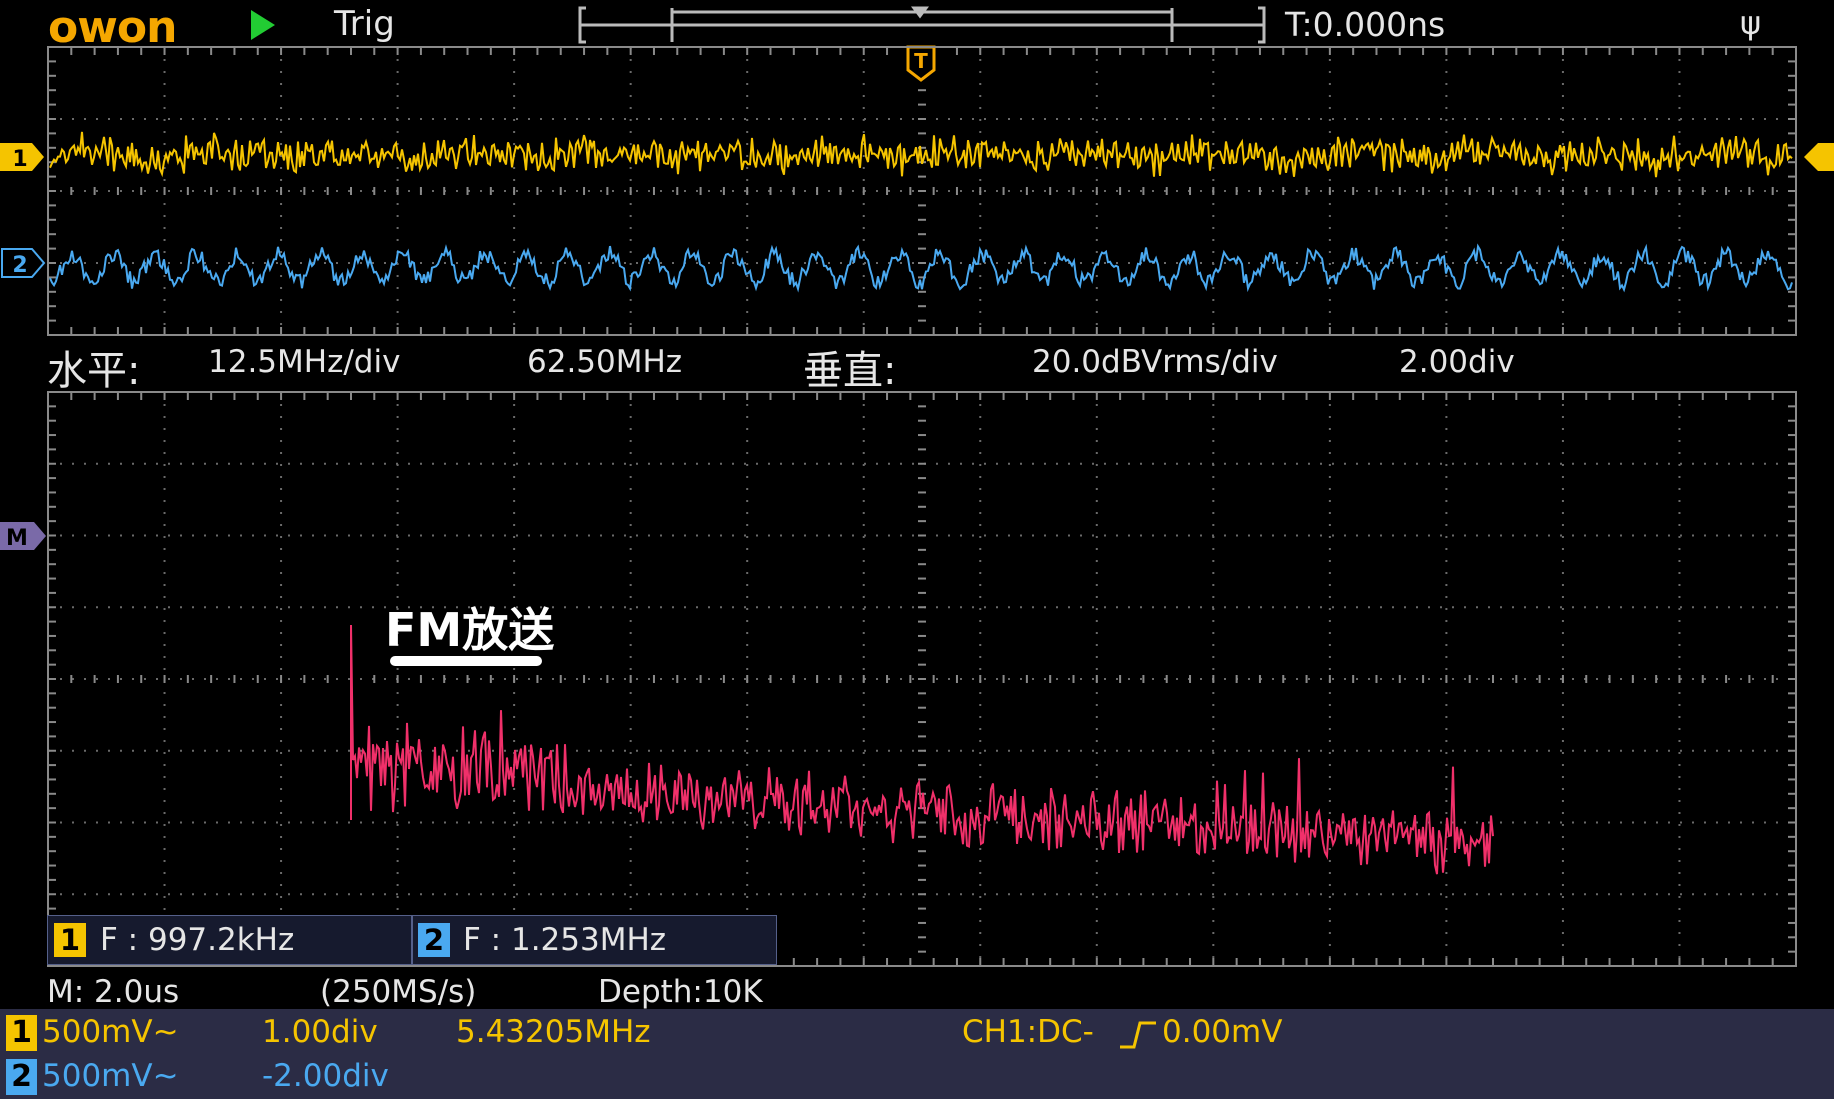 The width and height of the screenshot is (1834, 1099). I want to click on svg-text: T, so click(921, 61).